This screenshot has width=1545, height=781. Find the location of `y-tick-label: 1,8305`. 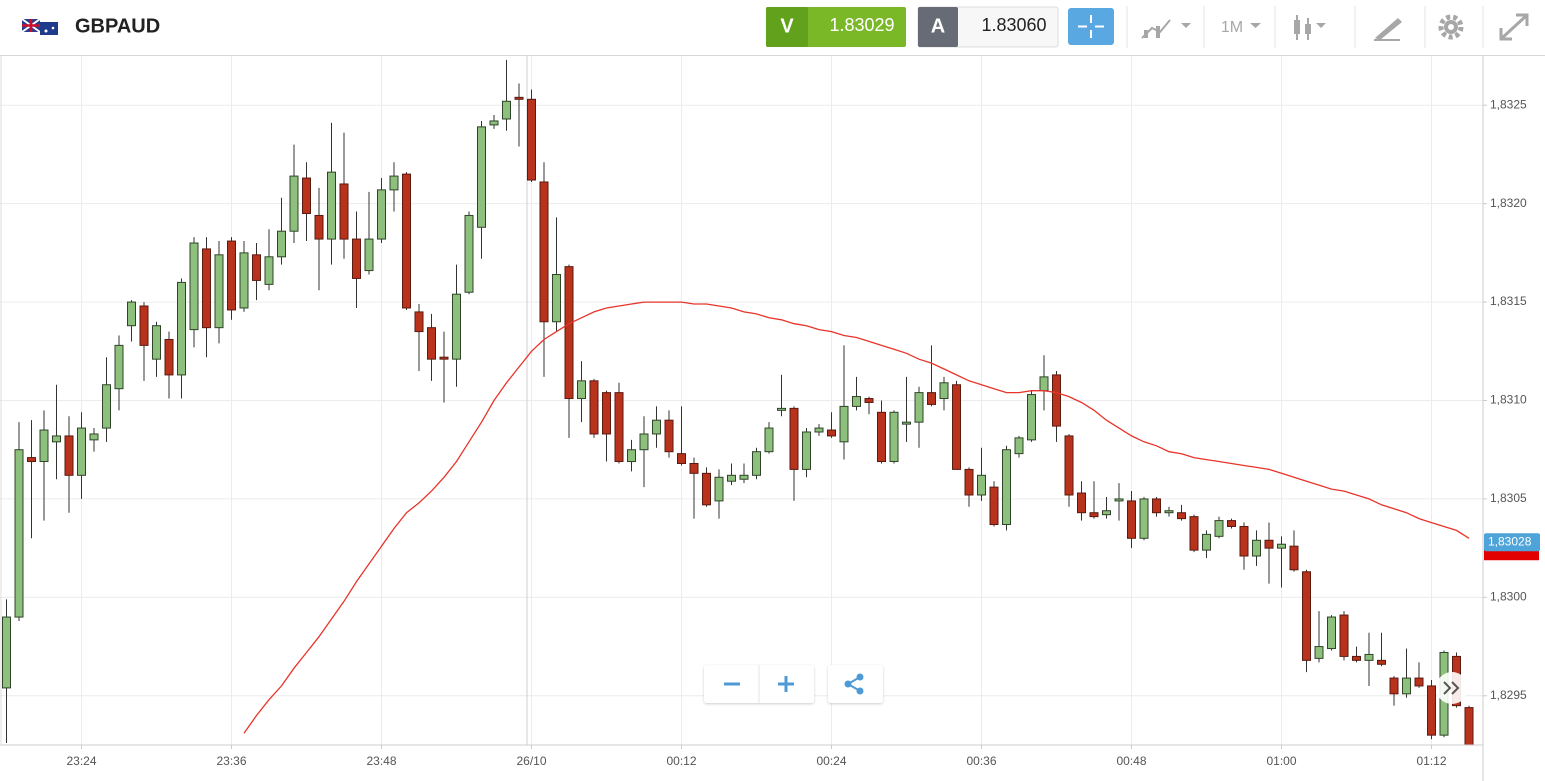

y-tick-label: 1,8305 is located at coordinates (1508, 498).